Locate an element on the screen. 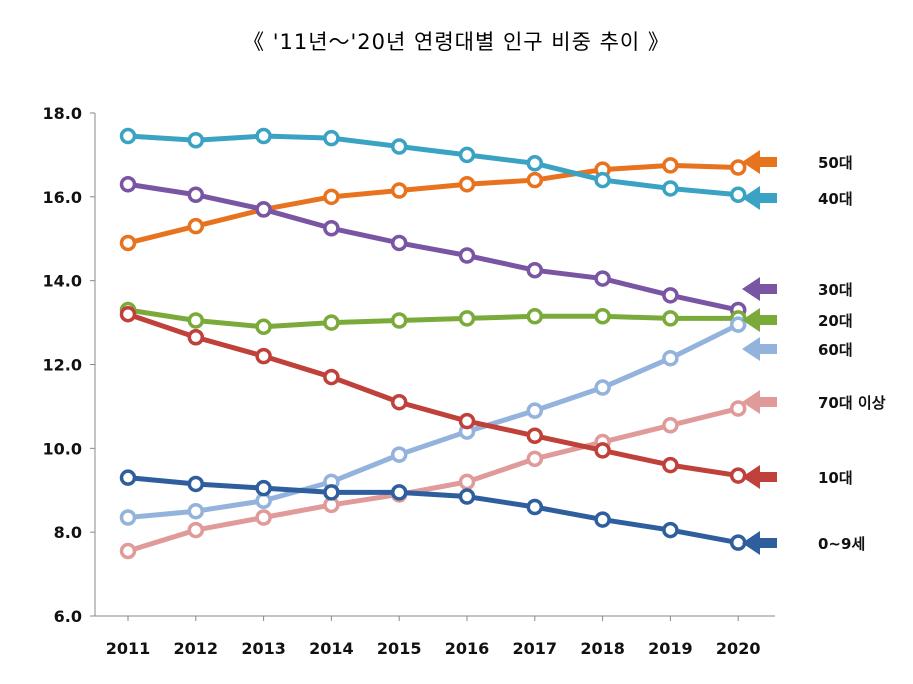 Image resolution: width=913 pixels, height=684 pixels. y-tick-label: 8.0 is located at coordinates (68, 532).